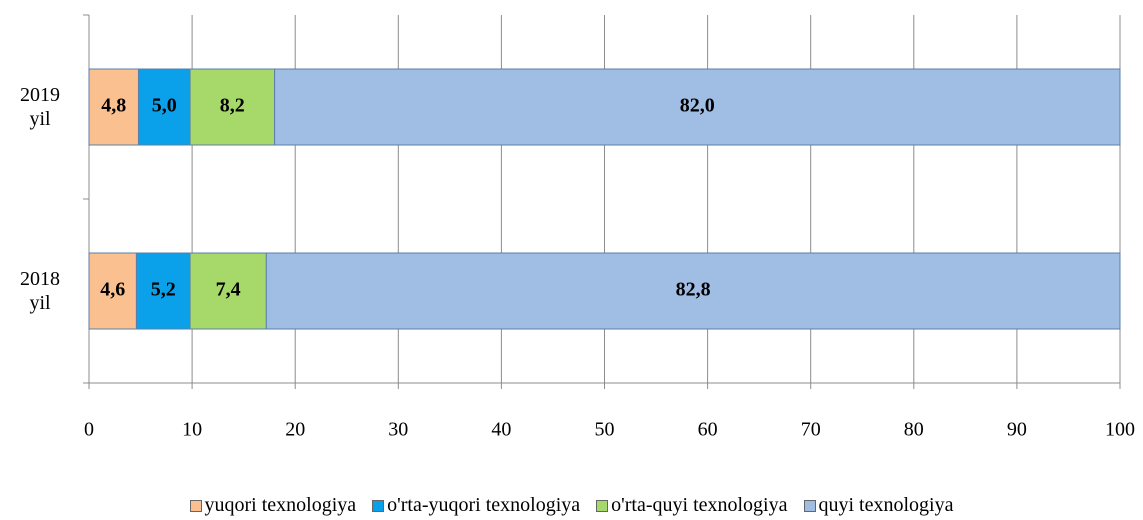  What do you see at coordinates (708, 430) in the screenshot?
I see `x-tick-label: 60` at bounding box center [708, 430].